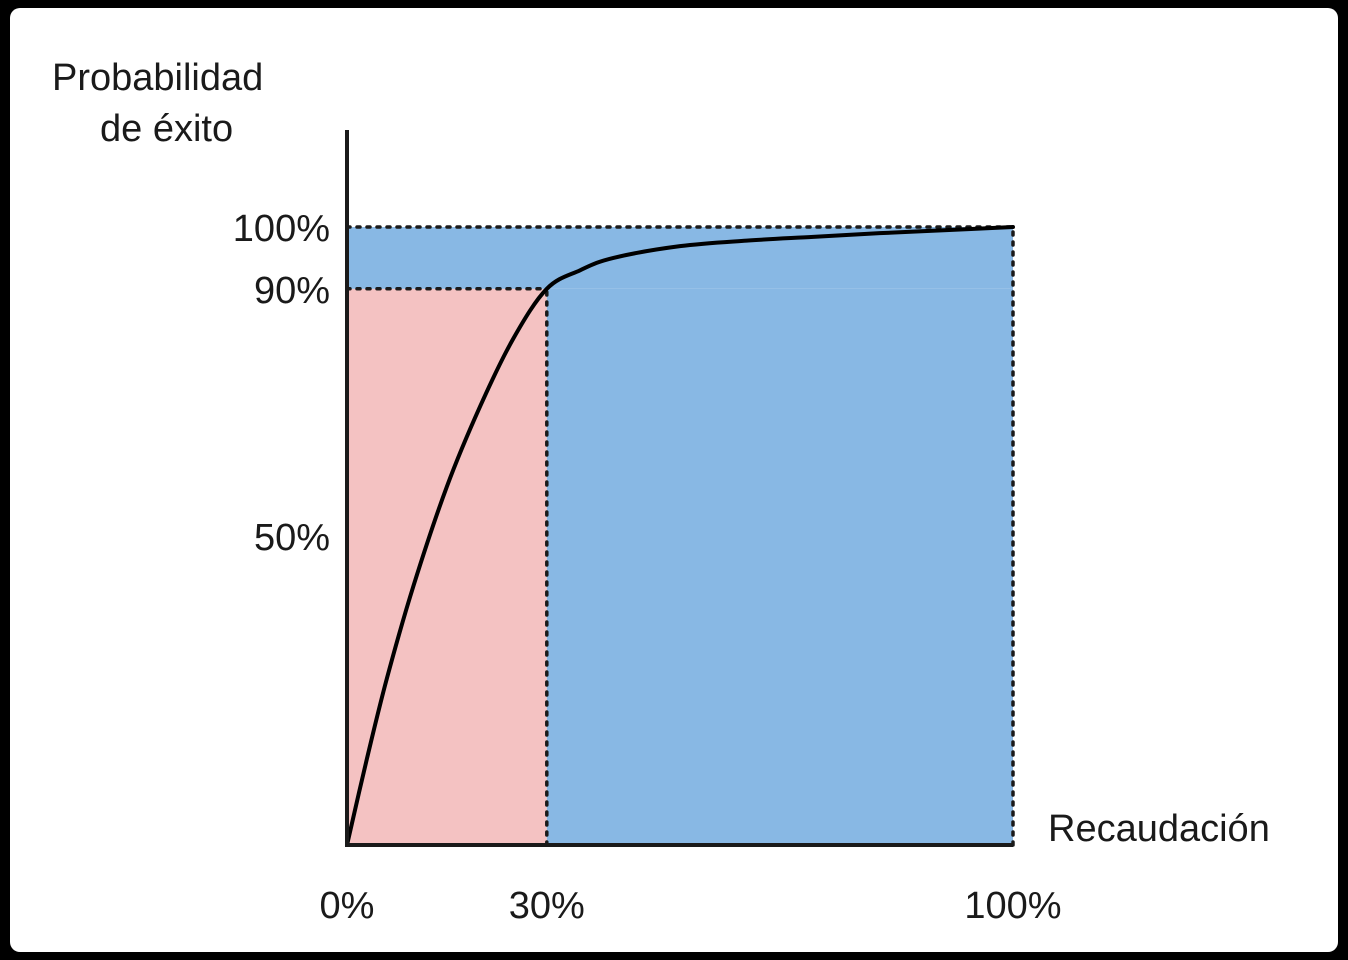 Image resolution: width=1348 pixels, height=960 pixels. What do you see at coordinates (166, 129) in the screenshot?
I see `y-axis-title-line-2: de éxito` at bounding box center [166, 129].